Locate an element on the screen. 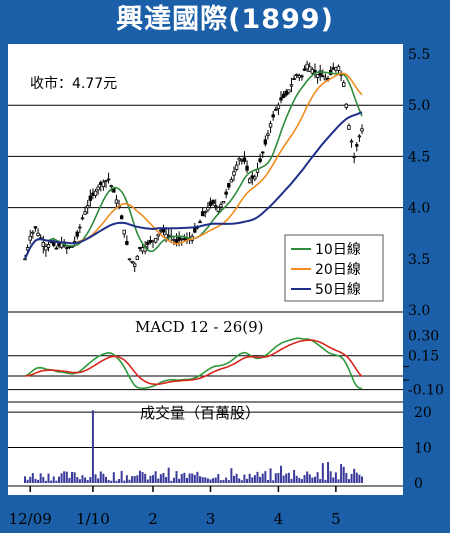  y-axis: 5.5 5.0 4.5 4.0 3.5 3.0 0.30 0.15 -0.10 20 10 0 is located at coordinates (423, 269).